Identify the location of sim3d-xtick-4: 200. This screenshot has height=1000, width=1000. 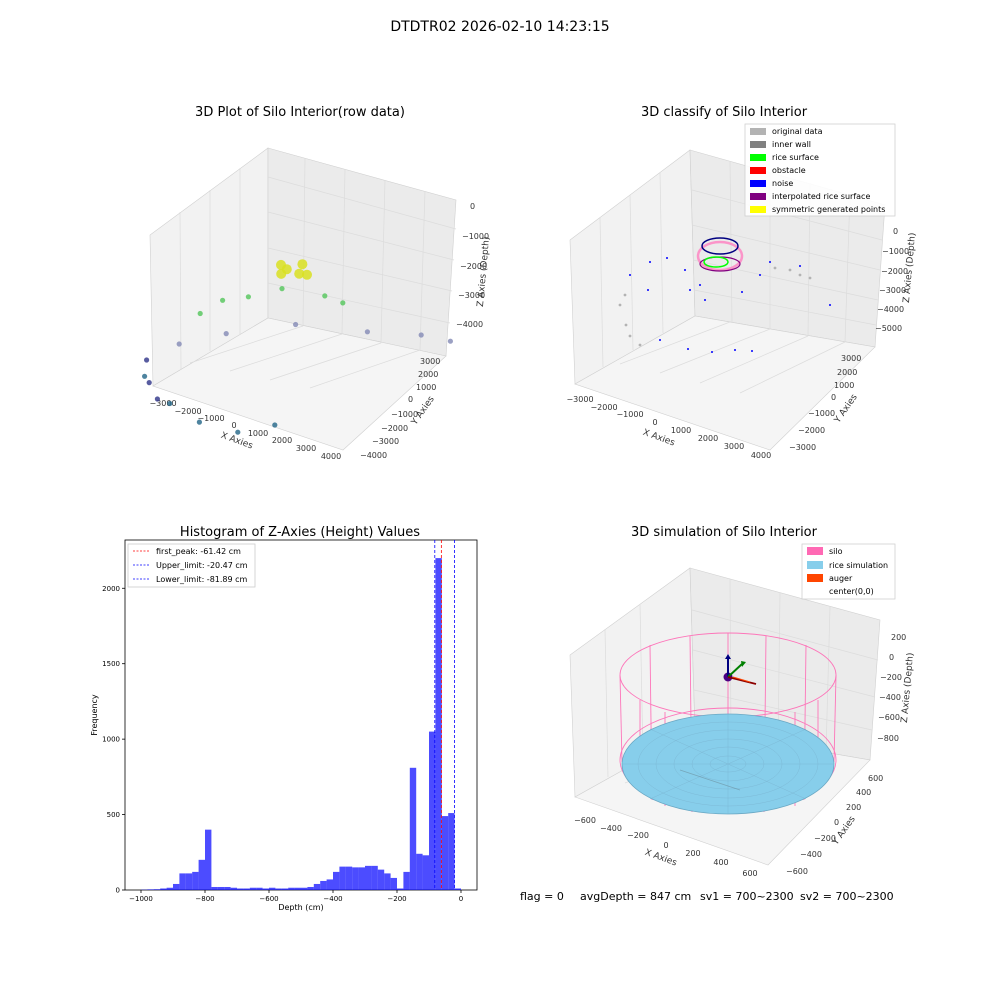
(692, 853).